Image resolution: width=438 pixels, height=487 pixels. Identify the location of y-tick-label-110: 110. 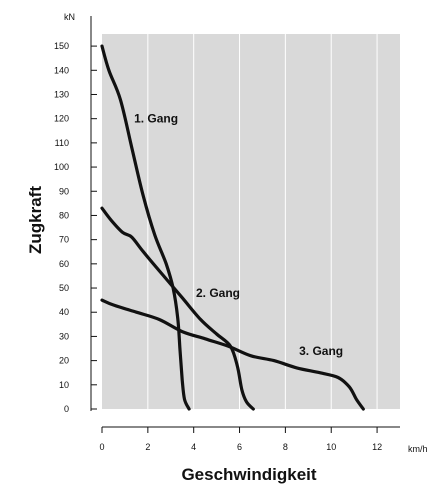
(62, 143).